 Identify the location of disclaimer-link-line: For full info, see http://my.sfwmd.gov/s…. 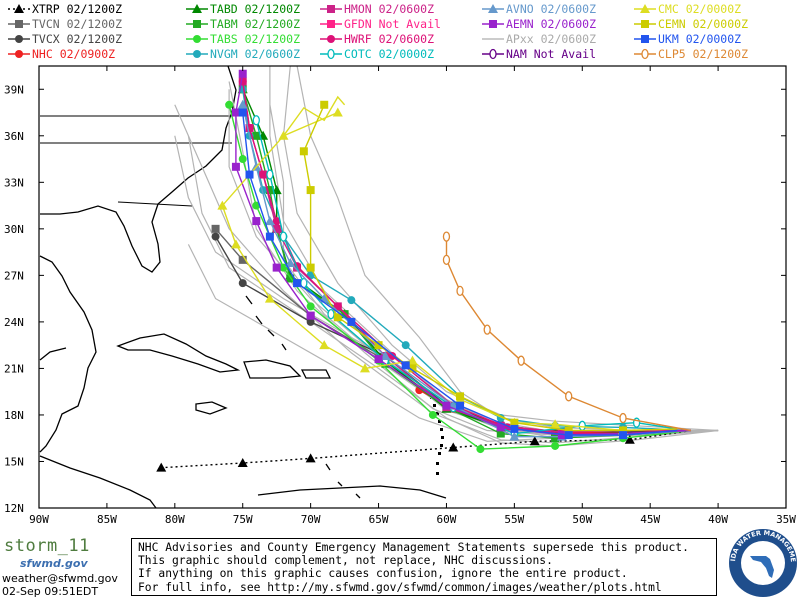
(400, 587).